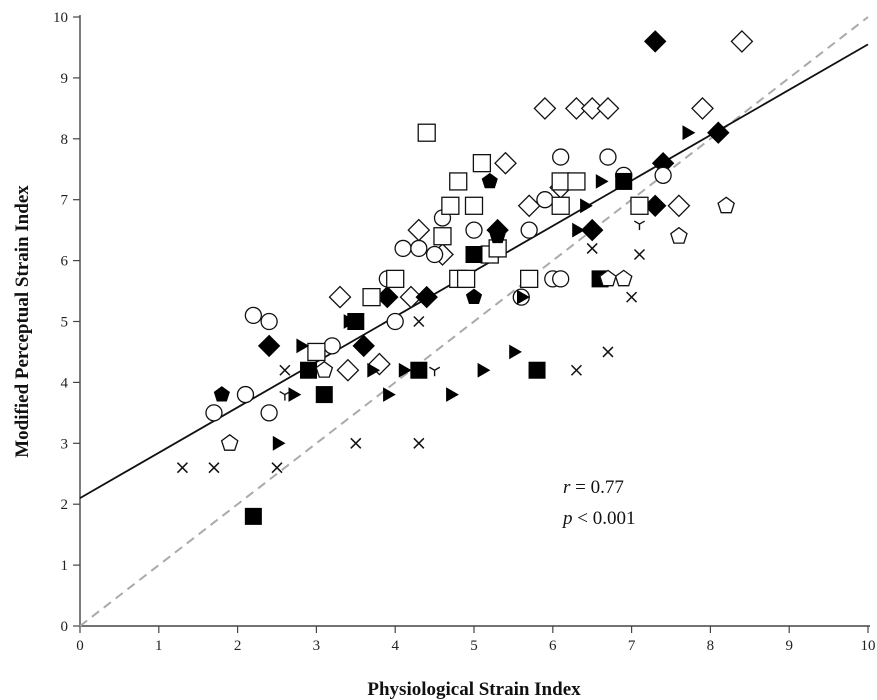 The width and height of the screenshot is (877, 700). What do you see at coordinates (632, 646) in the screenshot?
I see `x-tick-label: 7` at bounding box center [632, 646].